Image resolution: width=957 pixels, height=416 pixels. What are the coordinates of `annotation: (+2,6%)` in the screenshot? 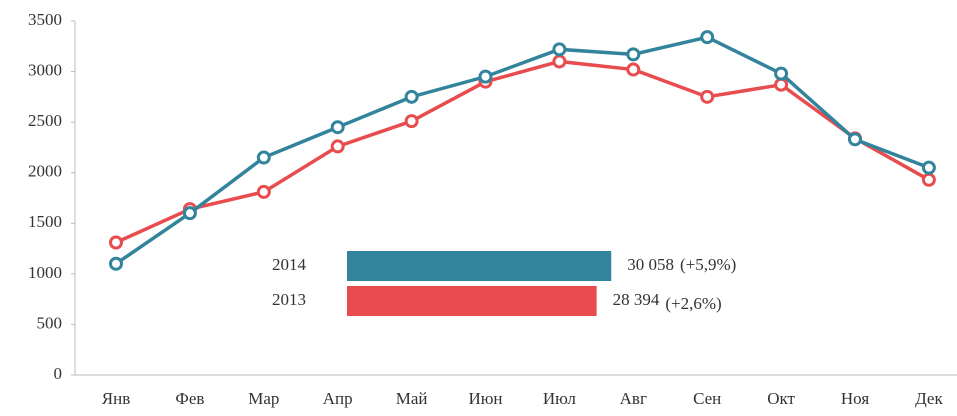 It's located at (693, 303).